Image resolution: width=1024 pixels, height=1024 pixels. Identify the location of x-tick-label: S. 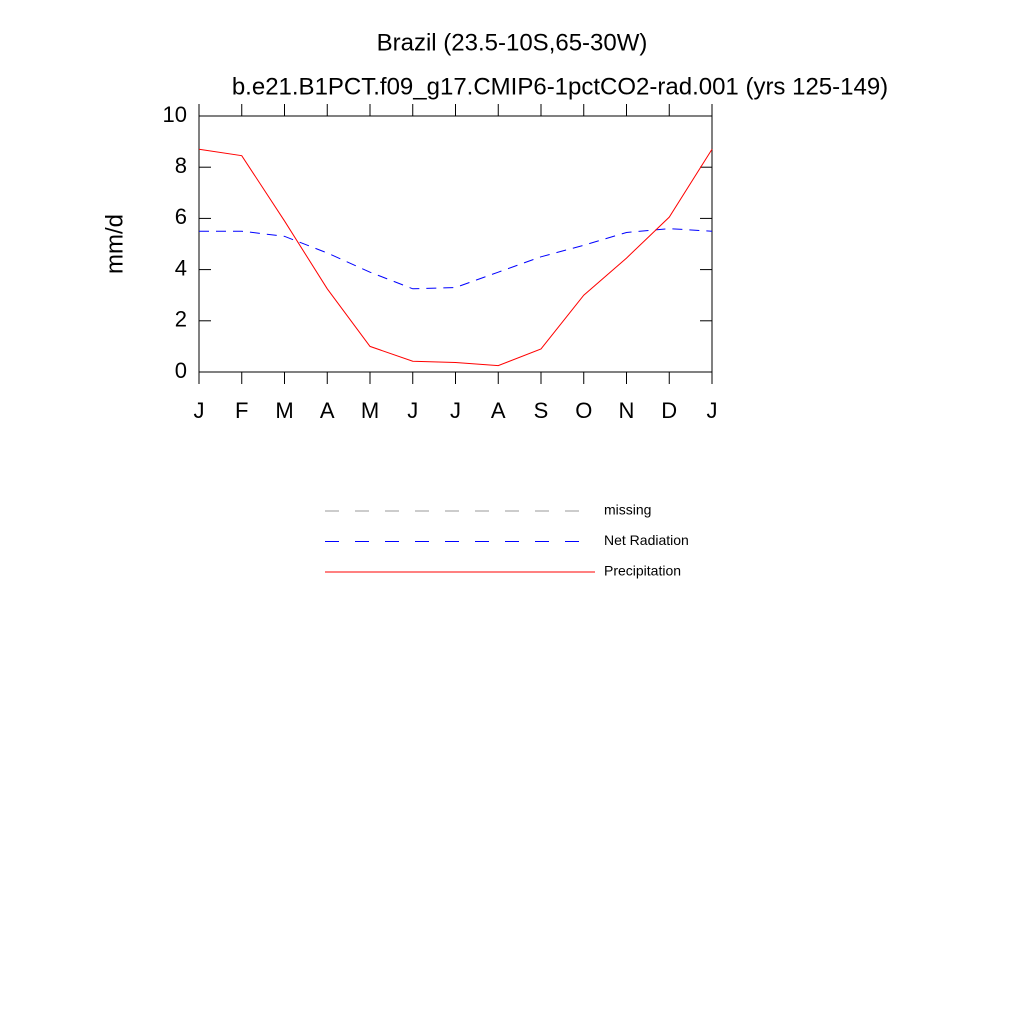
(541, 410).